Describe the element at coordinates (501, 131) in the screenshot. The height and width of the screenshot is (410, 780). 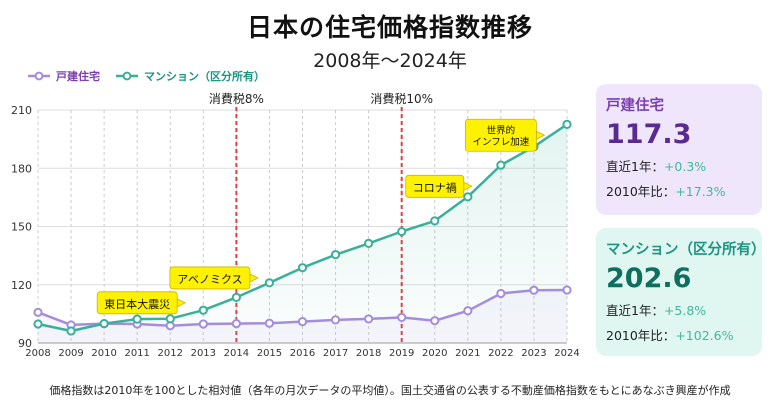
I see `callout-text: 世界的` at that location.